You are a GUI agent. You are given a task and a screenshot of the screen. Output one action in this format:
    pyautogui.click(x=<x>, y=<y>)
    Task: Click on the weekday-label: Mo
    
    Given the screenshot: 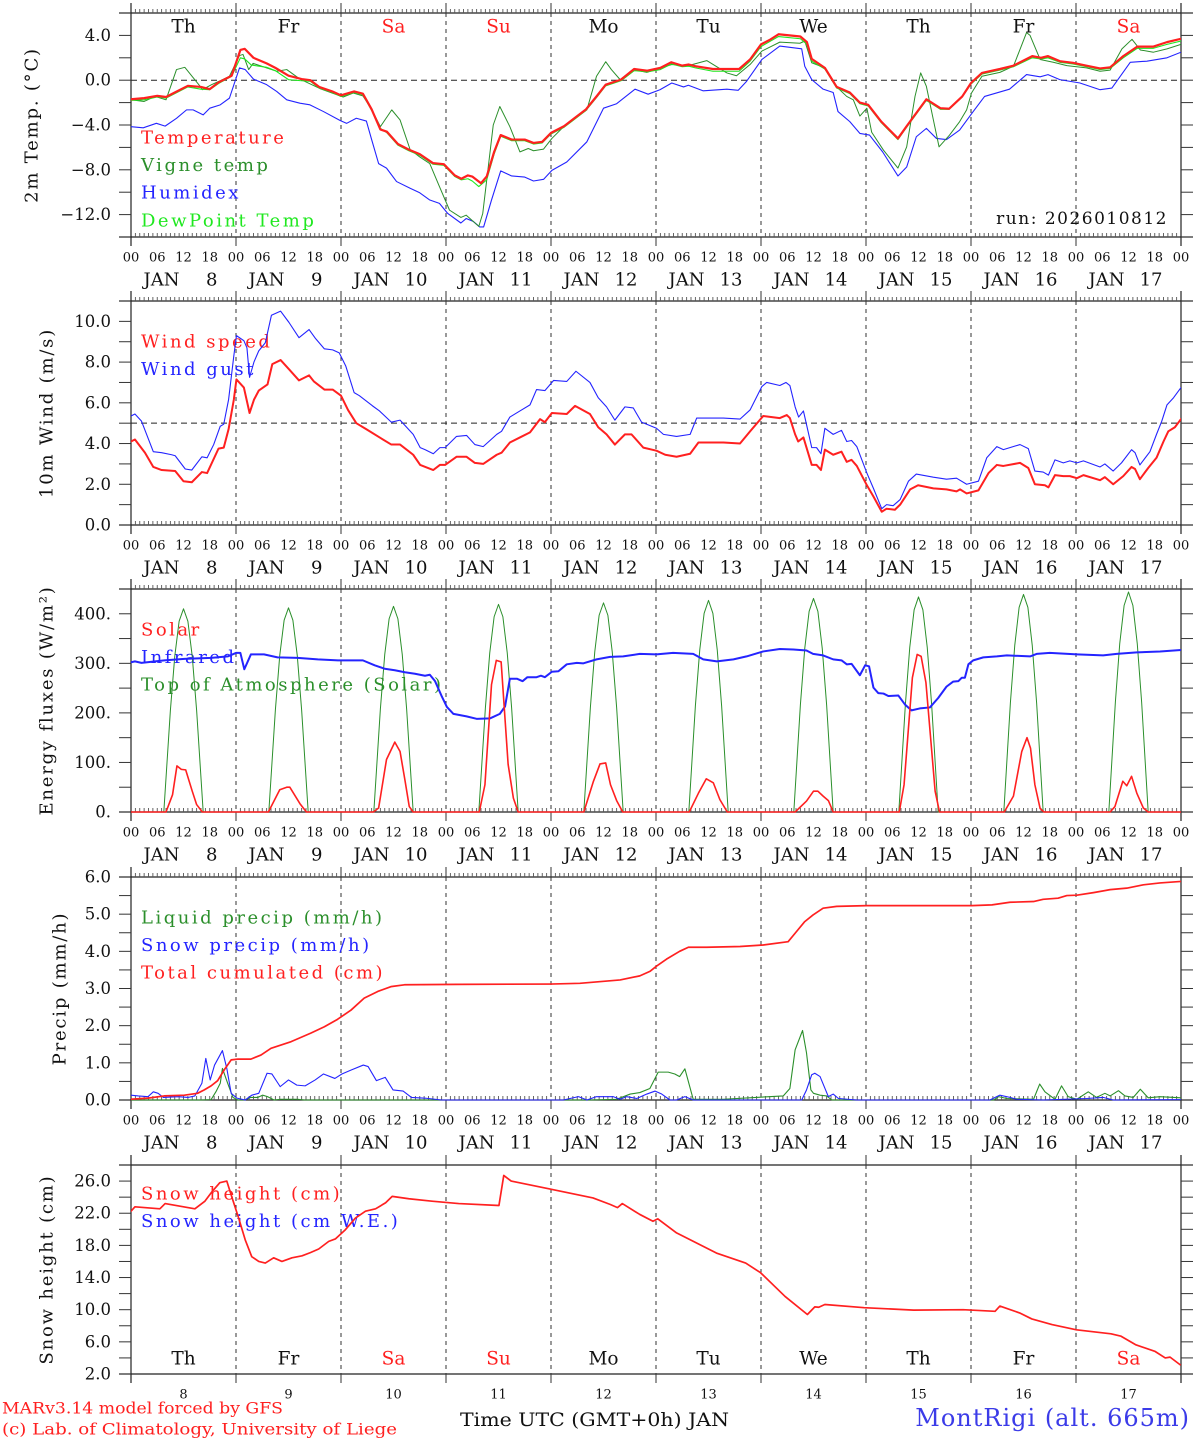 What is the action you would take?
    pyautogui.click(x=603, y=27)
    